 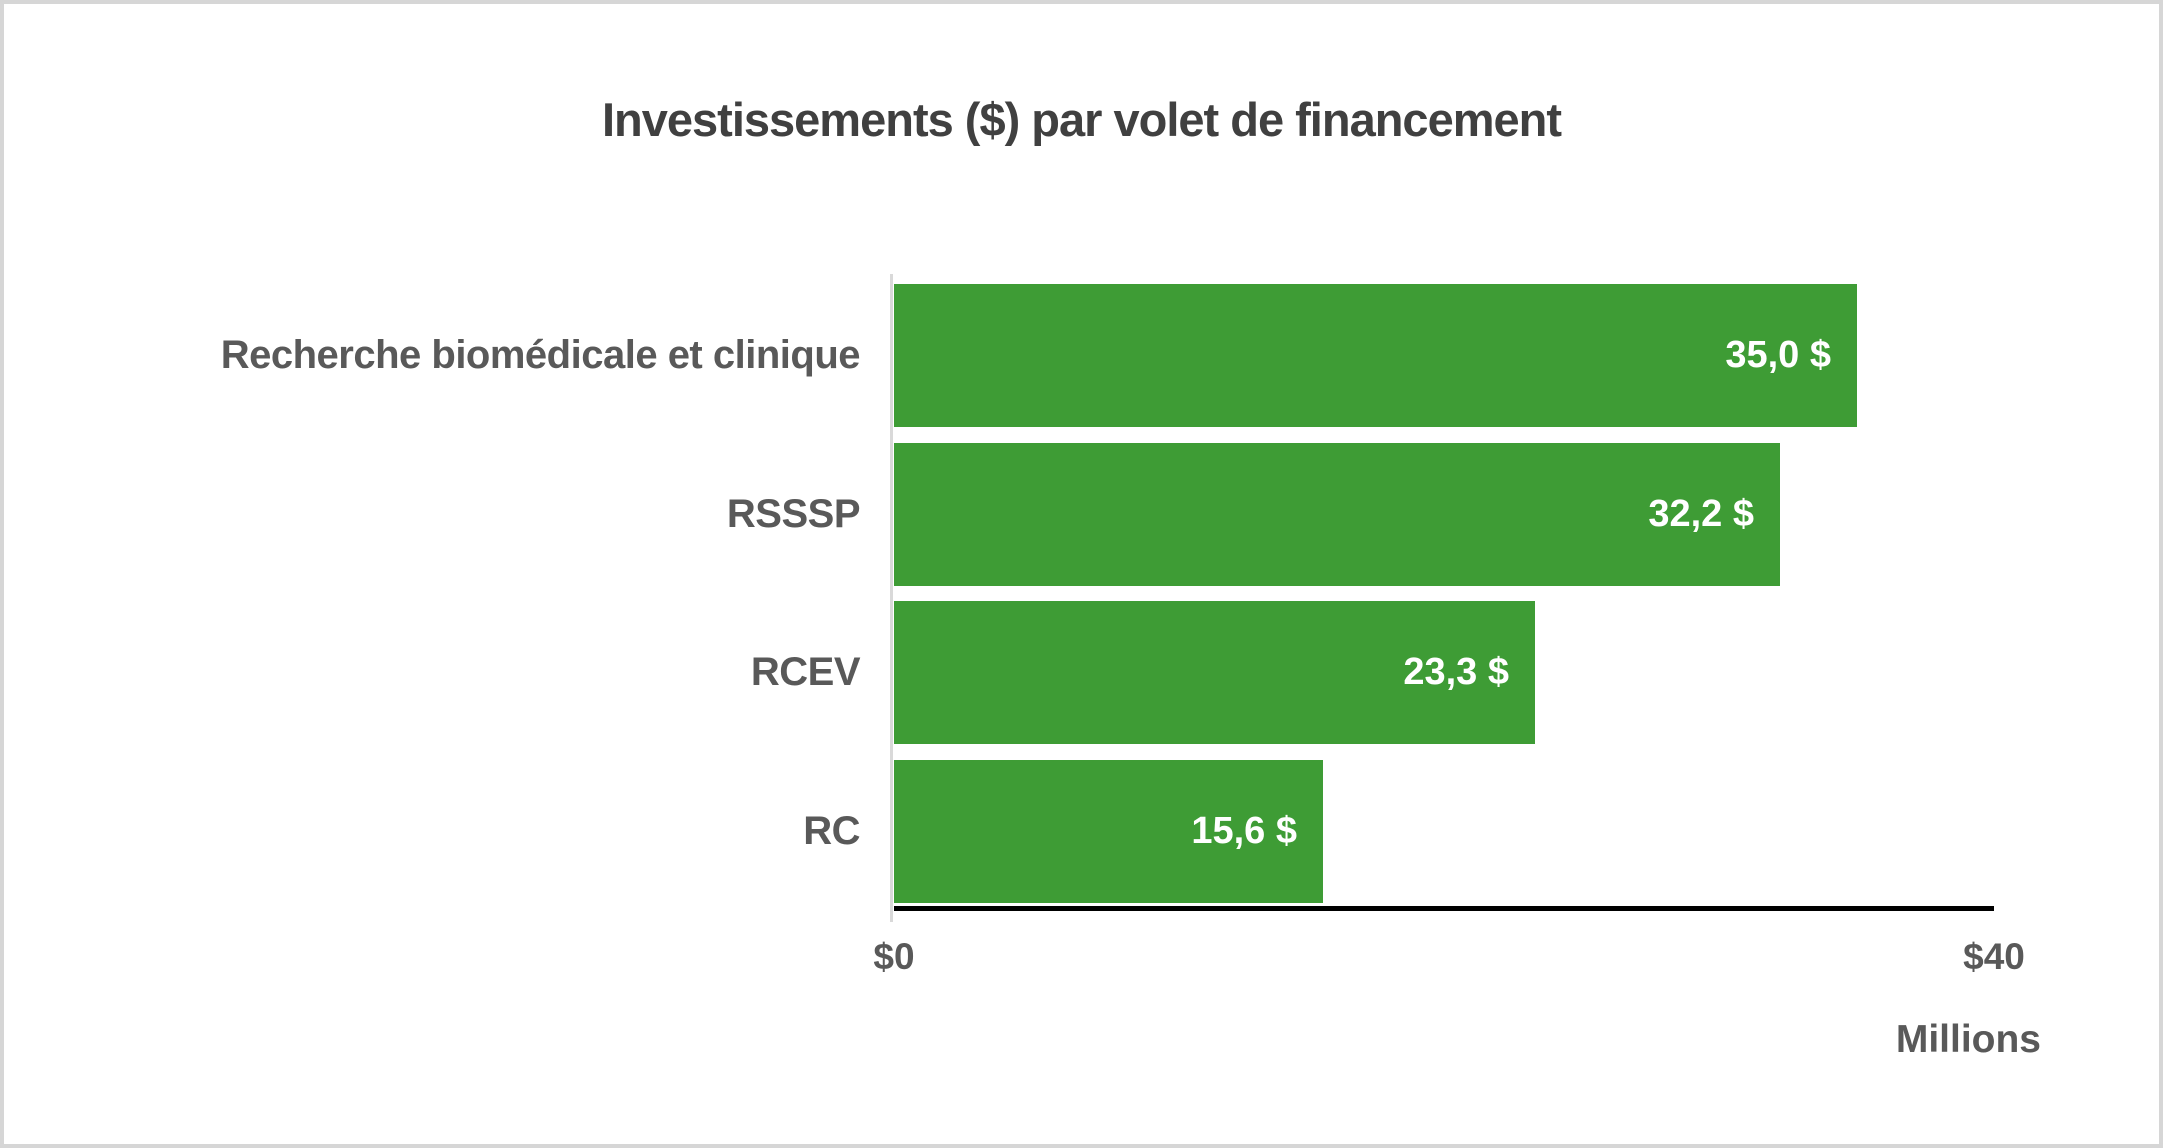 What do you see at coordinates (1444, 908) in the screenshot?
I see `x-axis-line` at bounding box center [1444, 908].